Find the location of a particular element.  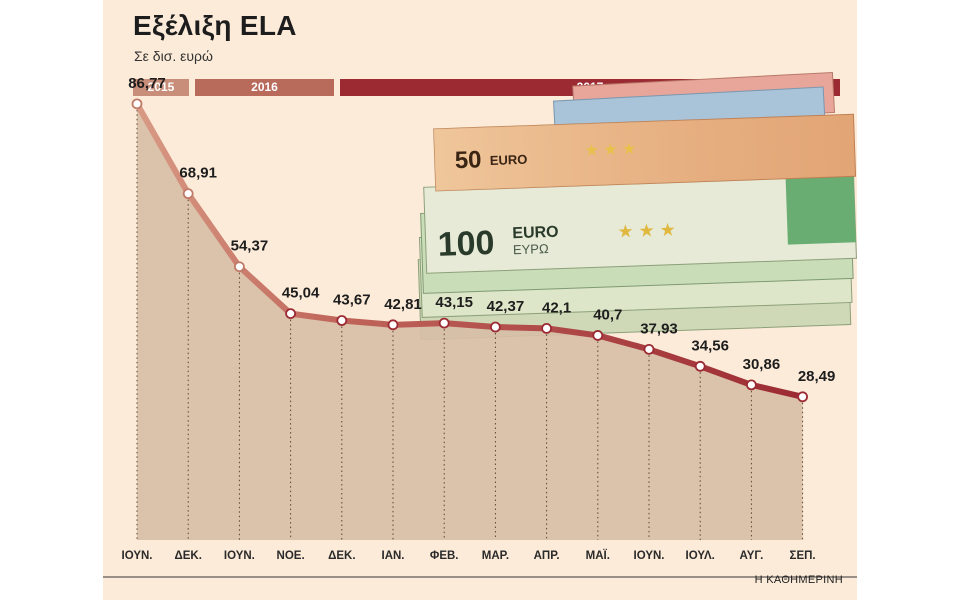

data-label: 30,86 is located at coordinates (762, 364).